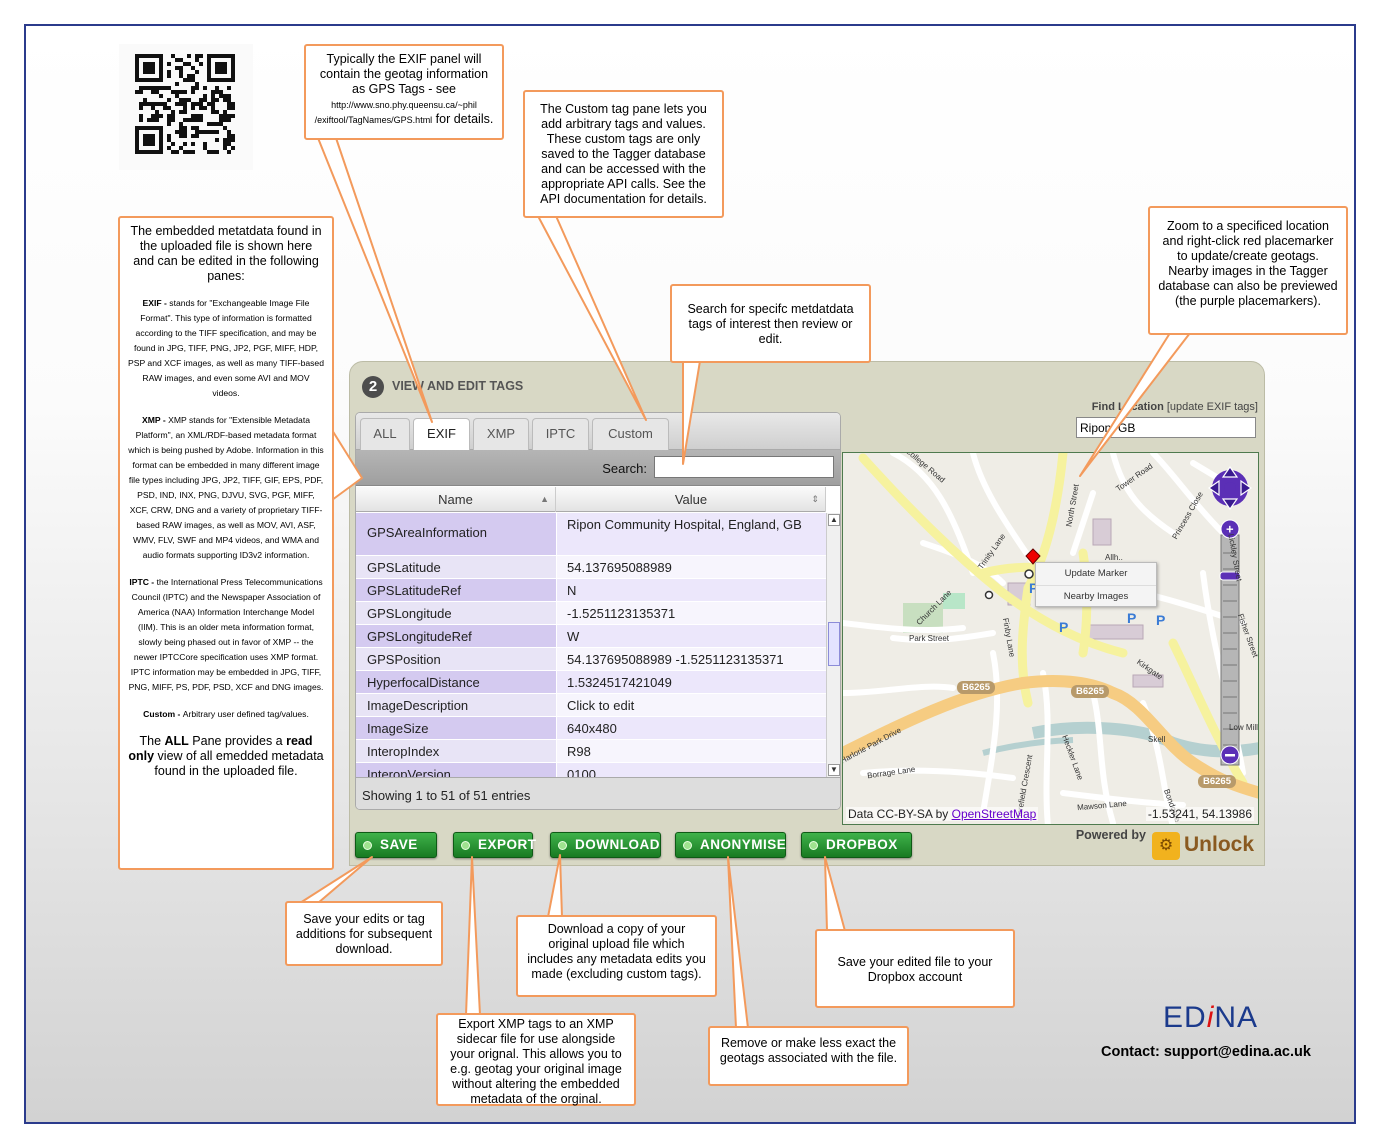  I want to click on table-row: GPSLongitude -1.5251123135371, so click(591, 613).